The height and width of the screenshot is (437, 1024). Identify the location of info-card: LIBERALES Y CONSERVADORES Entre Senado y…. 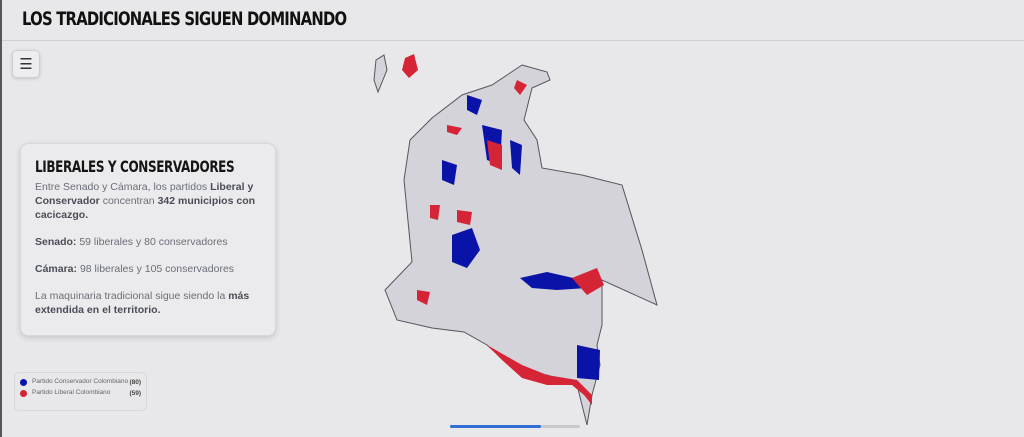
(148, 239).